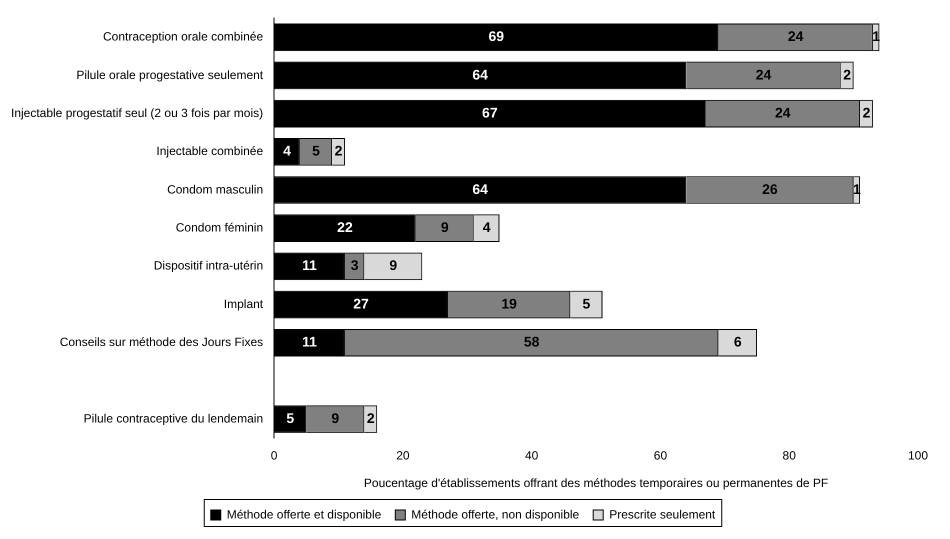  I want to click on y-tick-label: Contraception orale combinée, so click(183, 37).